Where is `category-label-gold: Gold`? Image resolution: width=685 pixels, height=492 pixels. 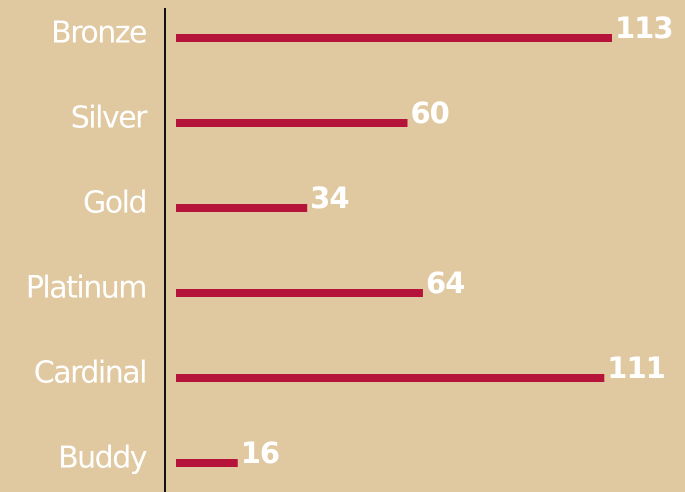
category-label-gold: Gold is located at coordinates (114, 203).